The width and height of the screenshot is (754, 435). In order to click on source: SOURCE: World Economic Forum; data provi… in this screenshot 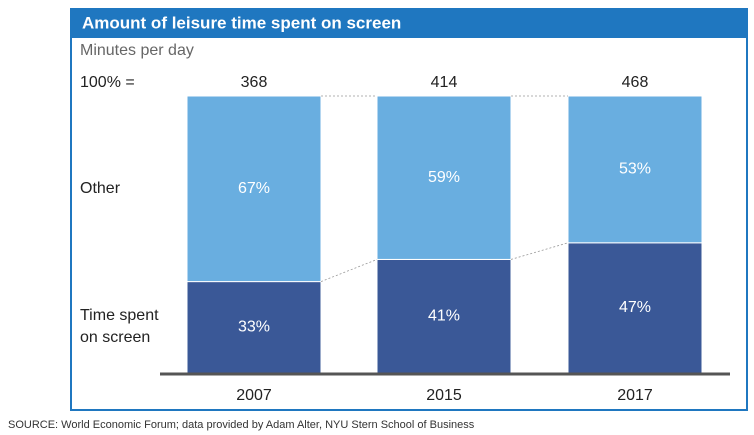, I will do `click(241, 425)`.